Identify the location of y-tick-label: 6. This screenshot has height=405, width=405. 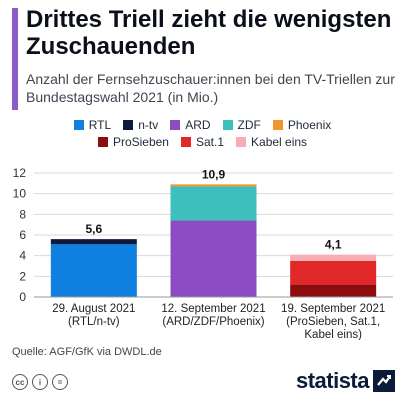
(22, 235).